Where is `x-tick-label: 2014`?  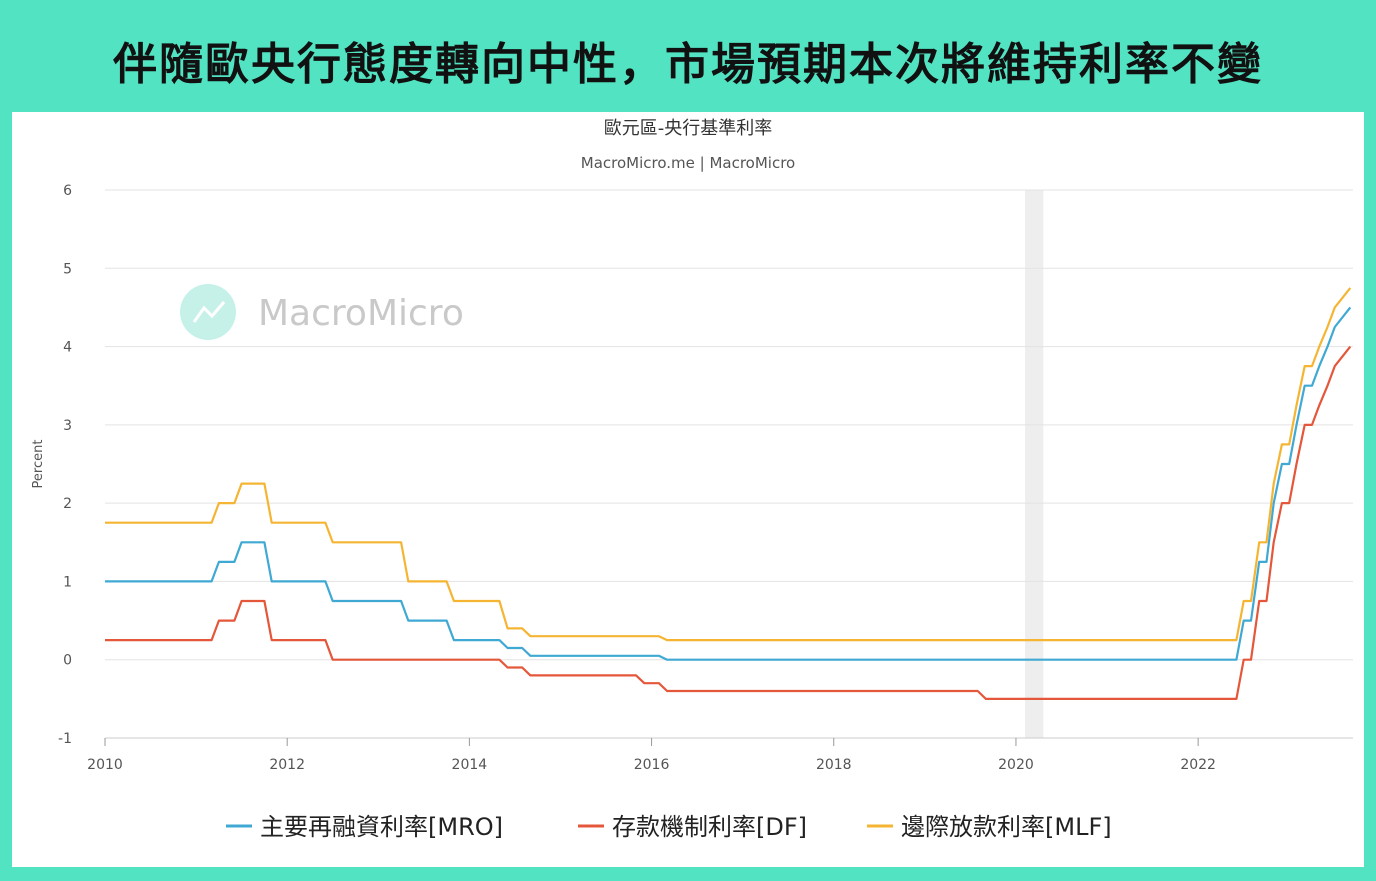 x-tick-label: 2014 is located at coordinates (470, 765).